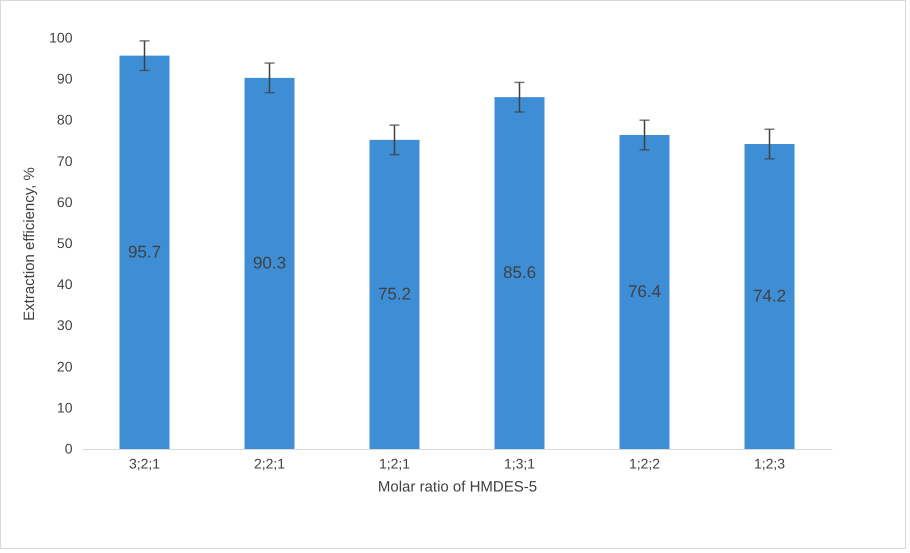 The image size is (910, 553). I want to click on x-tick-label: 1;2;3, so click(770, 464).